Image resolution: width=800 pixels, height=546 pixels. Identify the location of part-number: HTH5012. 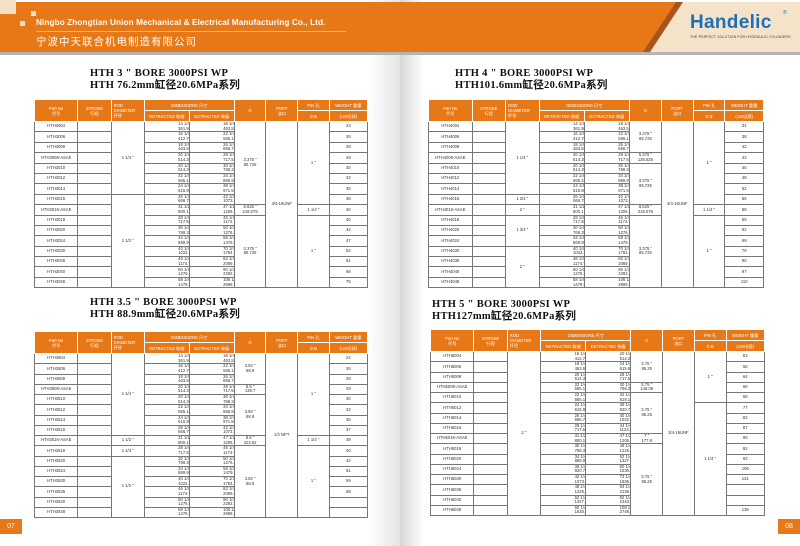
(452, 408).